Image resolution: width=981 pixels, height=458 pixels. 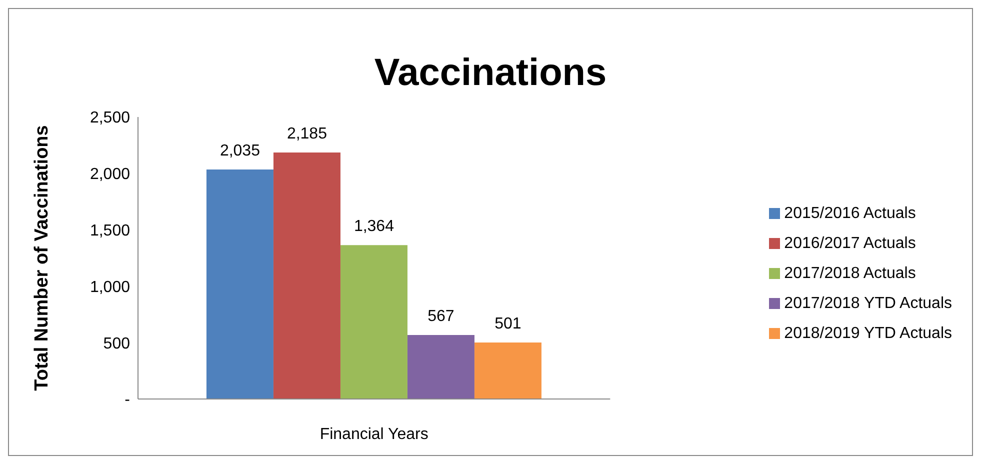 I want to click on data-label: 2,185, so click(x=307, y=134).